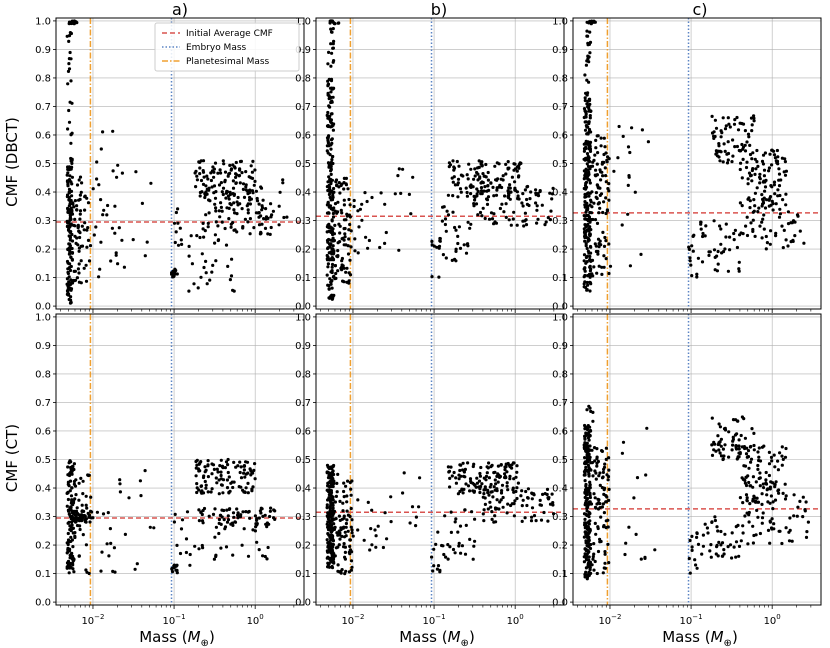 The height and width of the screenshot is (648, 830). What do you see at coordinates (560, 346) in the screenshot?
I see `y-tick-label: 0.9` at bounding box center [560, 346].